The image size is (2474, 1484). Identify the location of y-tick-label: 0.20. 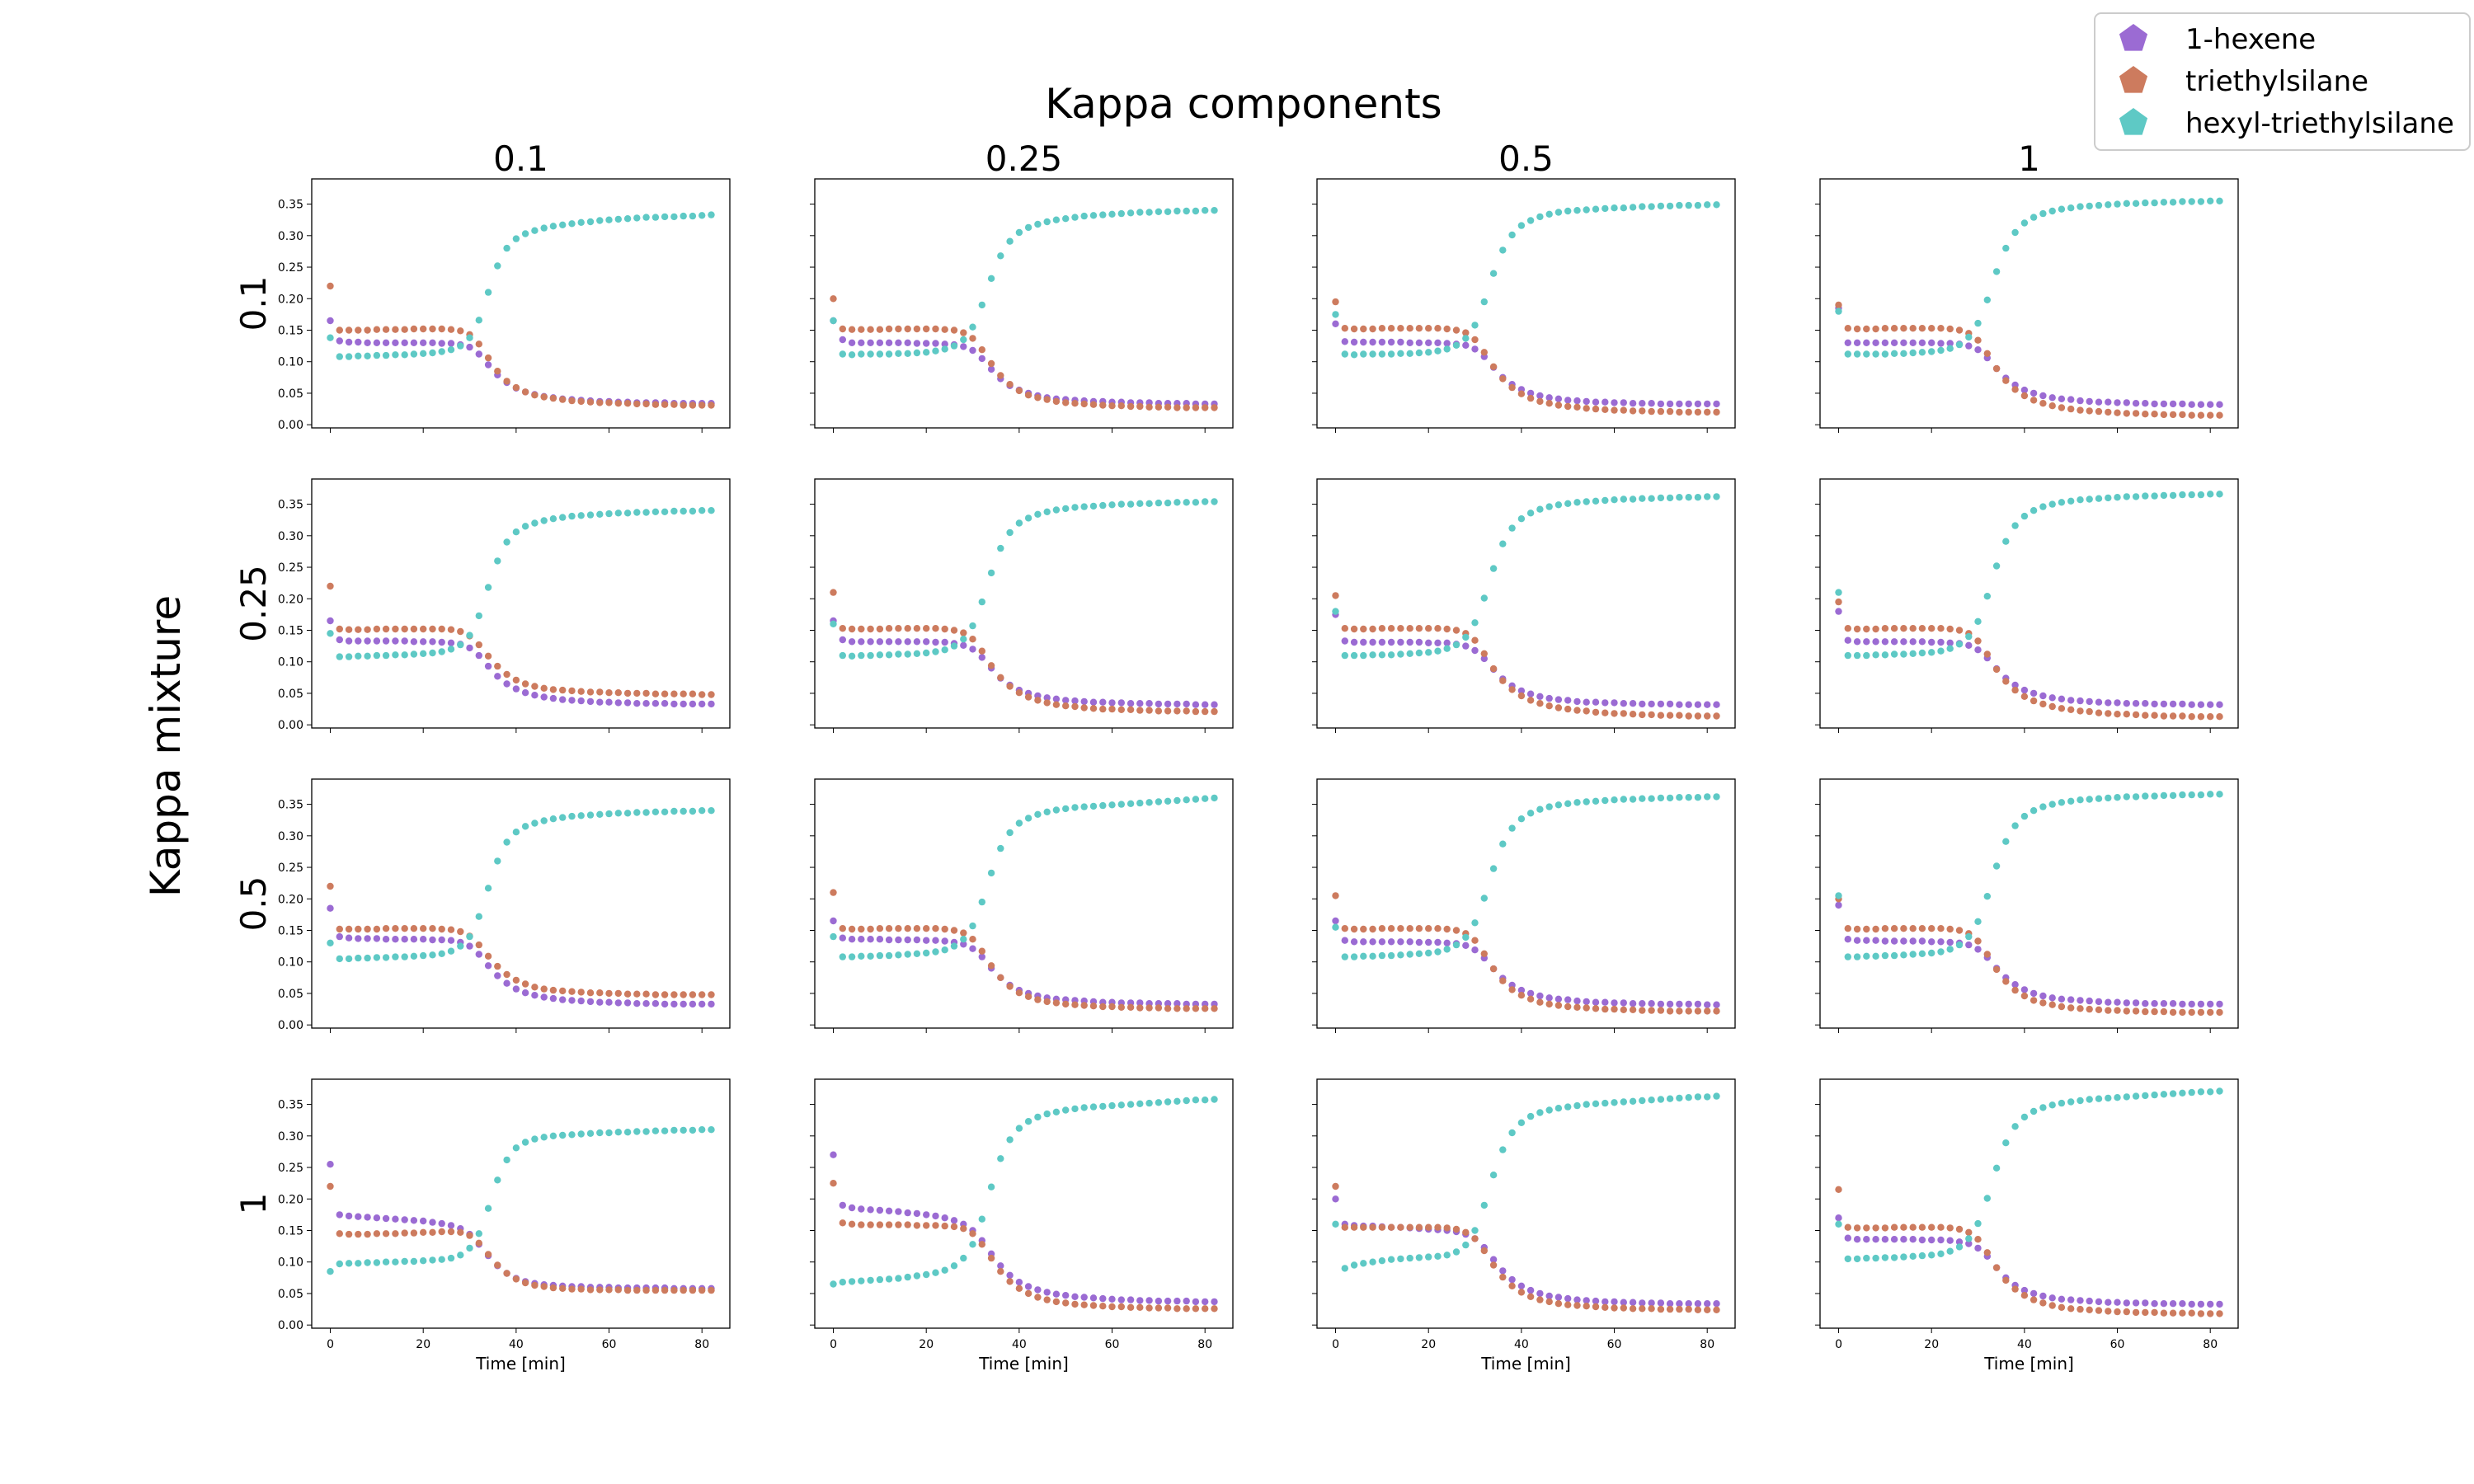
(290, 1199).